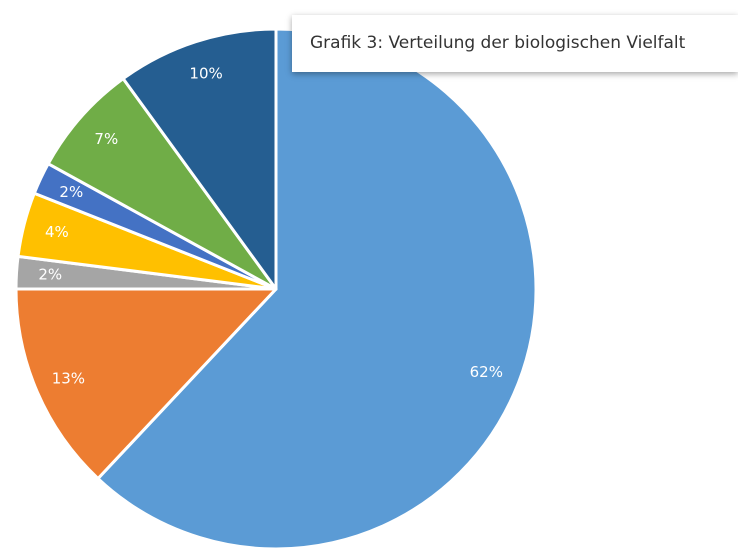 This screenshot has width=738, height=549. I want to click on data-label: 4%, so click(57, 232).